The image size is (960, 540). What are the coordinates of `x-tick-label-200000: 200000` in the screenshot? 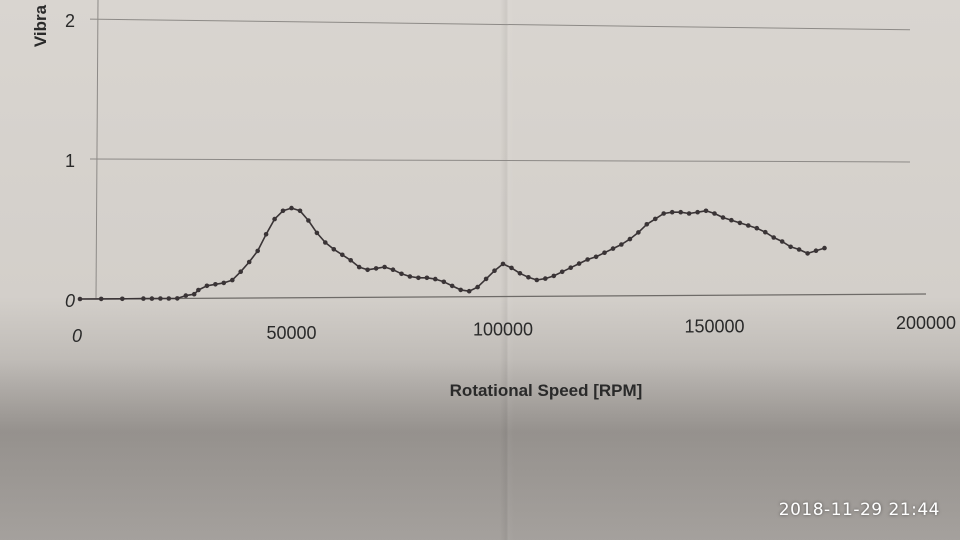 It's located at (926, 323).